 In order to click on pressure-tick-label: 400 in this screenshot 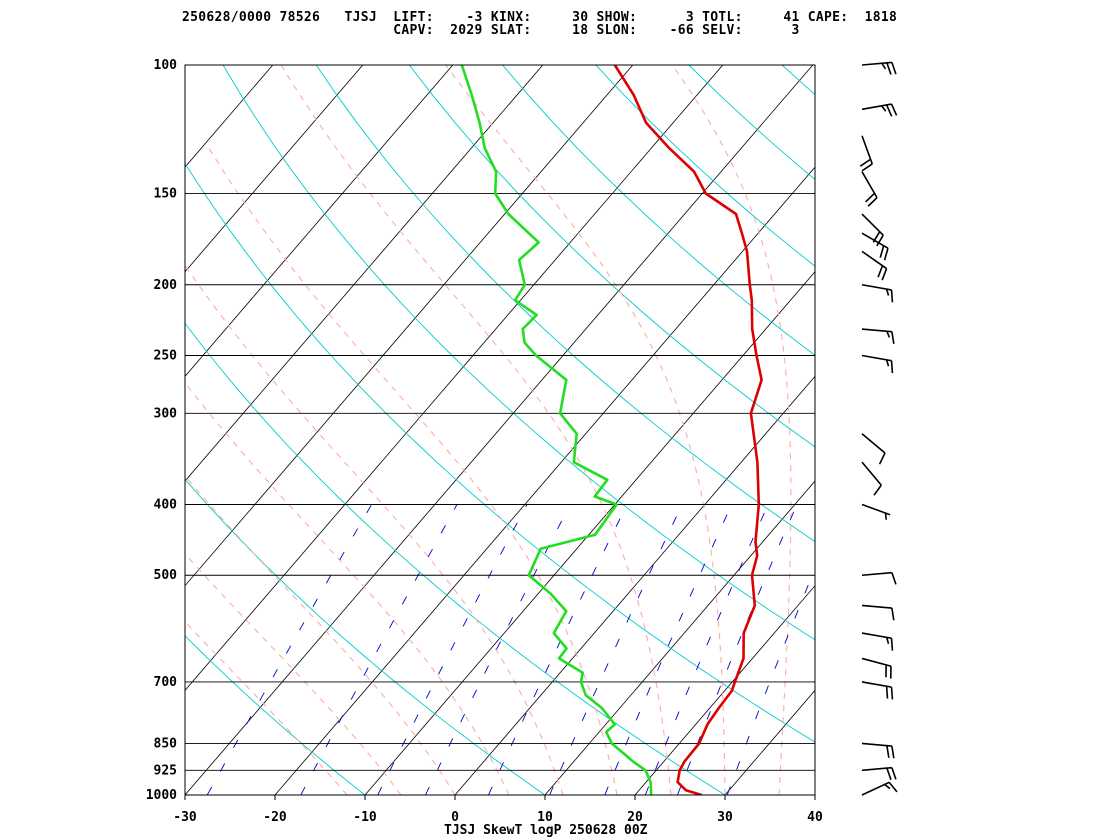, I will do `click(166, 505)`.